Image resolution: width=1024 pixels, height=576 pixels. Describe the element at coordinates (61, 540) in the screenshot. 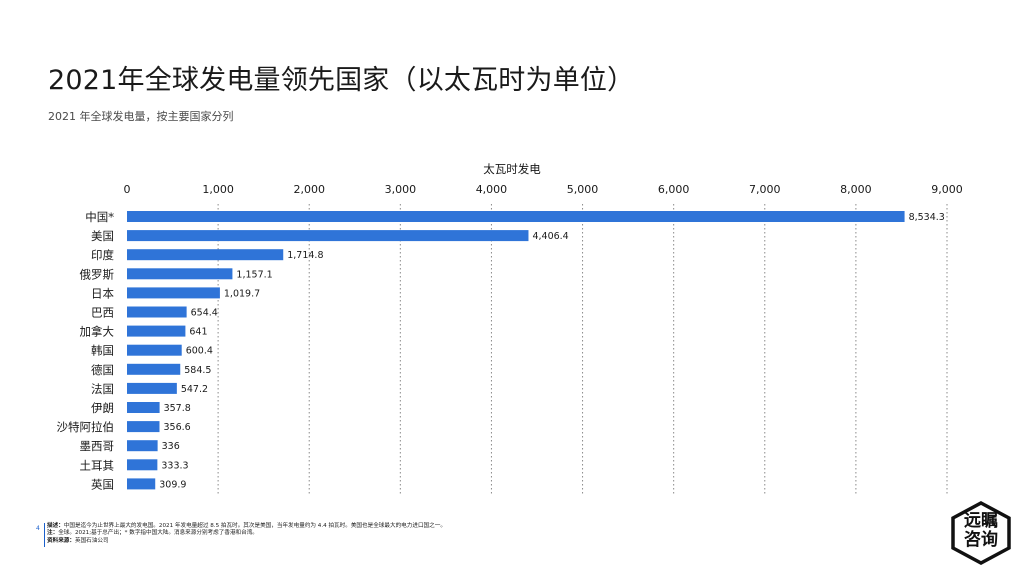

I see `source-label: 资料来源：` at that location.